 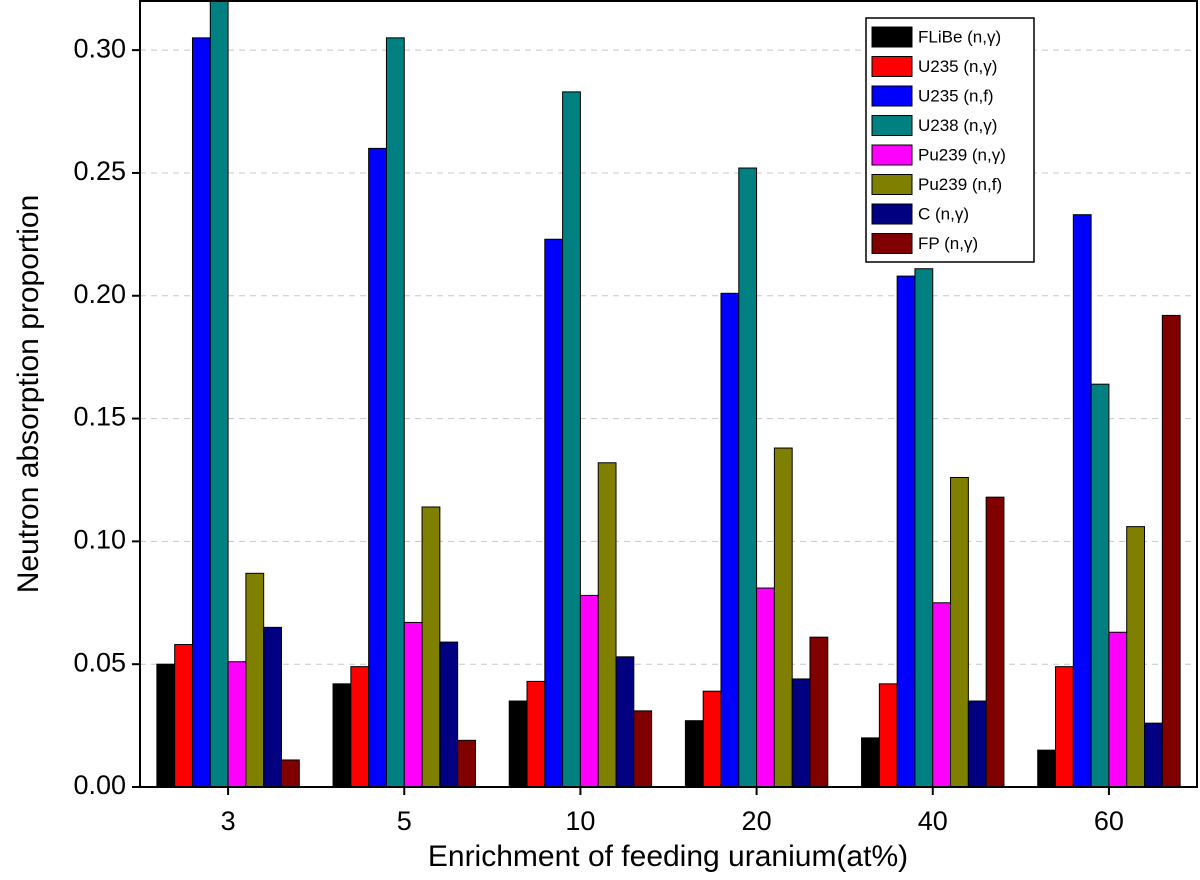 What do you see at coordinates (948, 243) in the screenshot?
I see `legend-label: FP (n,γ)` at bounding box center [948, 243].